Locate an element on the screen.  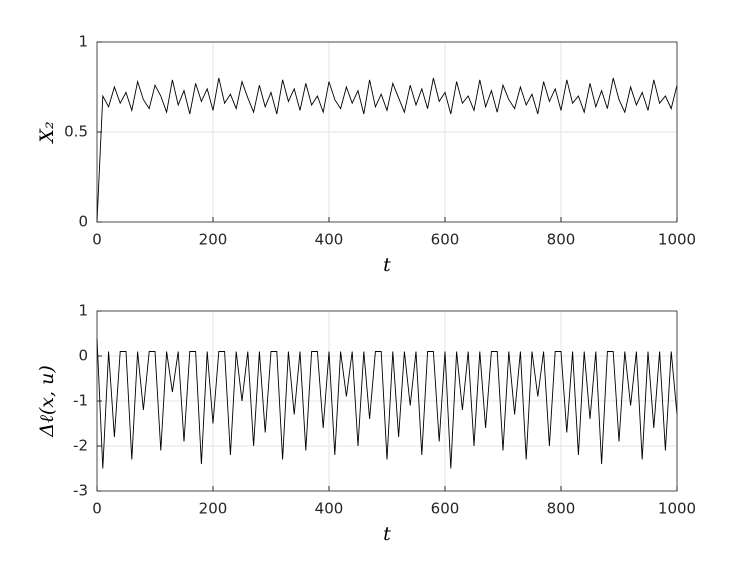
y-axis-label: Δℓ(x, u) is located at coordinates (47, 401).